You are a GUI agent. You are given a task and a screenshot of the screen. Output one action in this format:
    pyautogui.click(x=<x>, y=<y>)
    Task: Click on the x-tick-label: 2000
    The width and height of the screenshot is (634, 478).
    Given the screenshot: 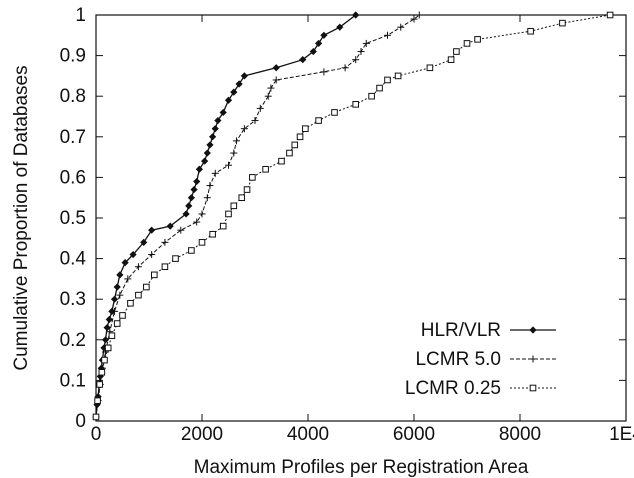 What is the action you would take?
    pyautogui.click(x=202, y=434)
    